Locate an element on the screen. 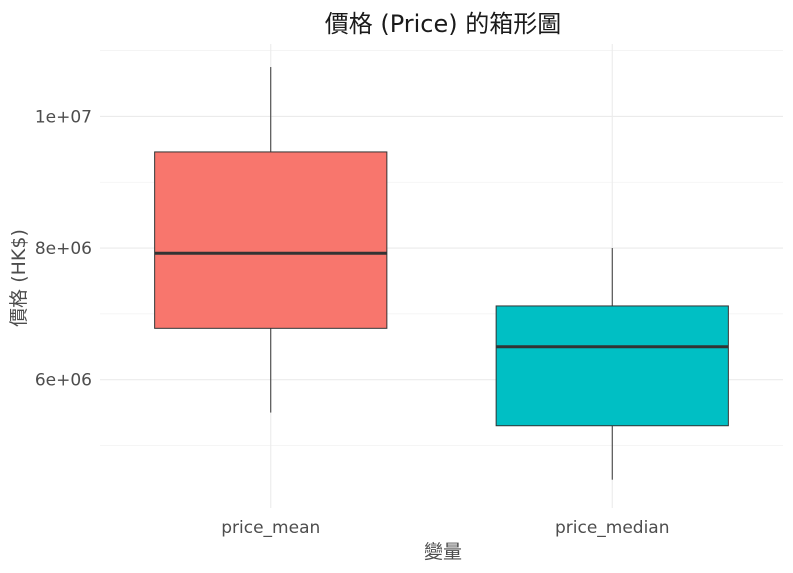  y-tick-label: 6e+06 is located at coordinates (63, 381).